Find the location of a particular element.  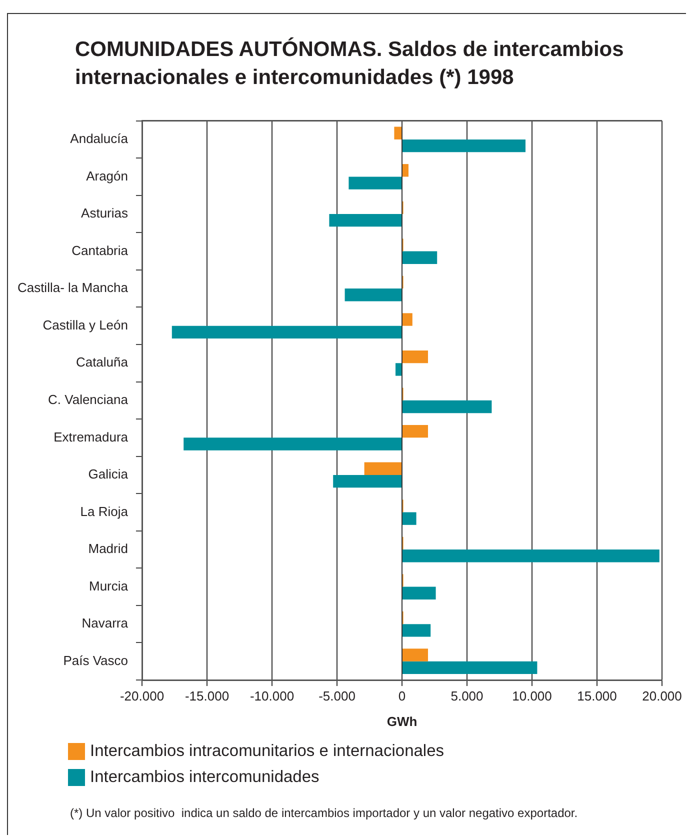

y-tick-label: Asturias is located at coordinates (104, 213).